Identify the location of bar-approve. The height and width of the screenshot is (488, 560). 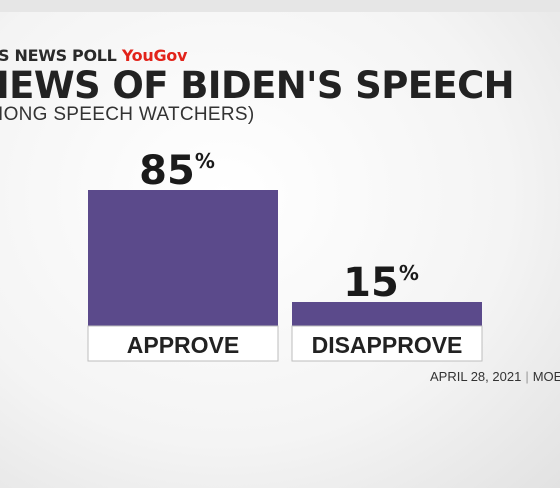
(183, 258).